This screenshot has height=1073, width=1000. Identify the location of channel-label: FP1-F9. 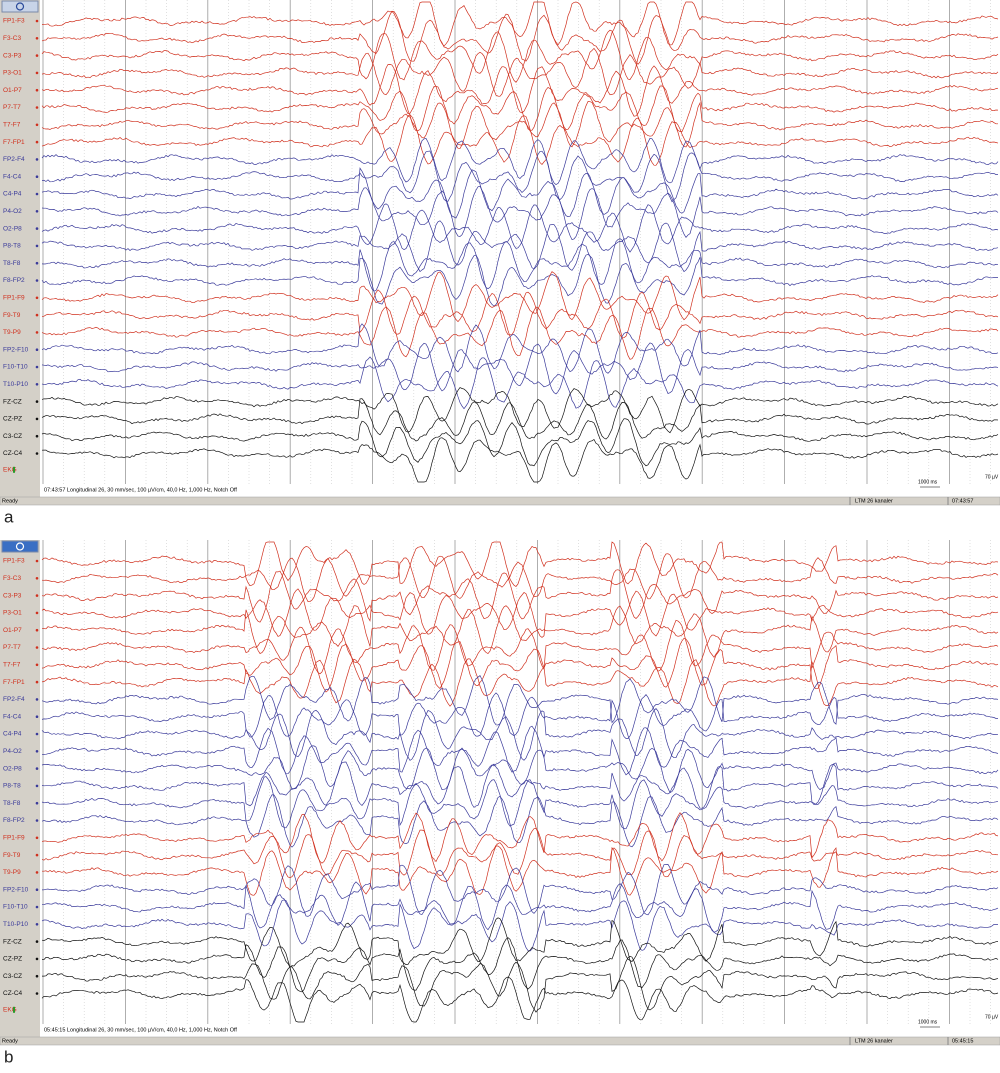
(14, 298).